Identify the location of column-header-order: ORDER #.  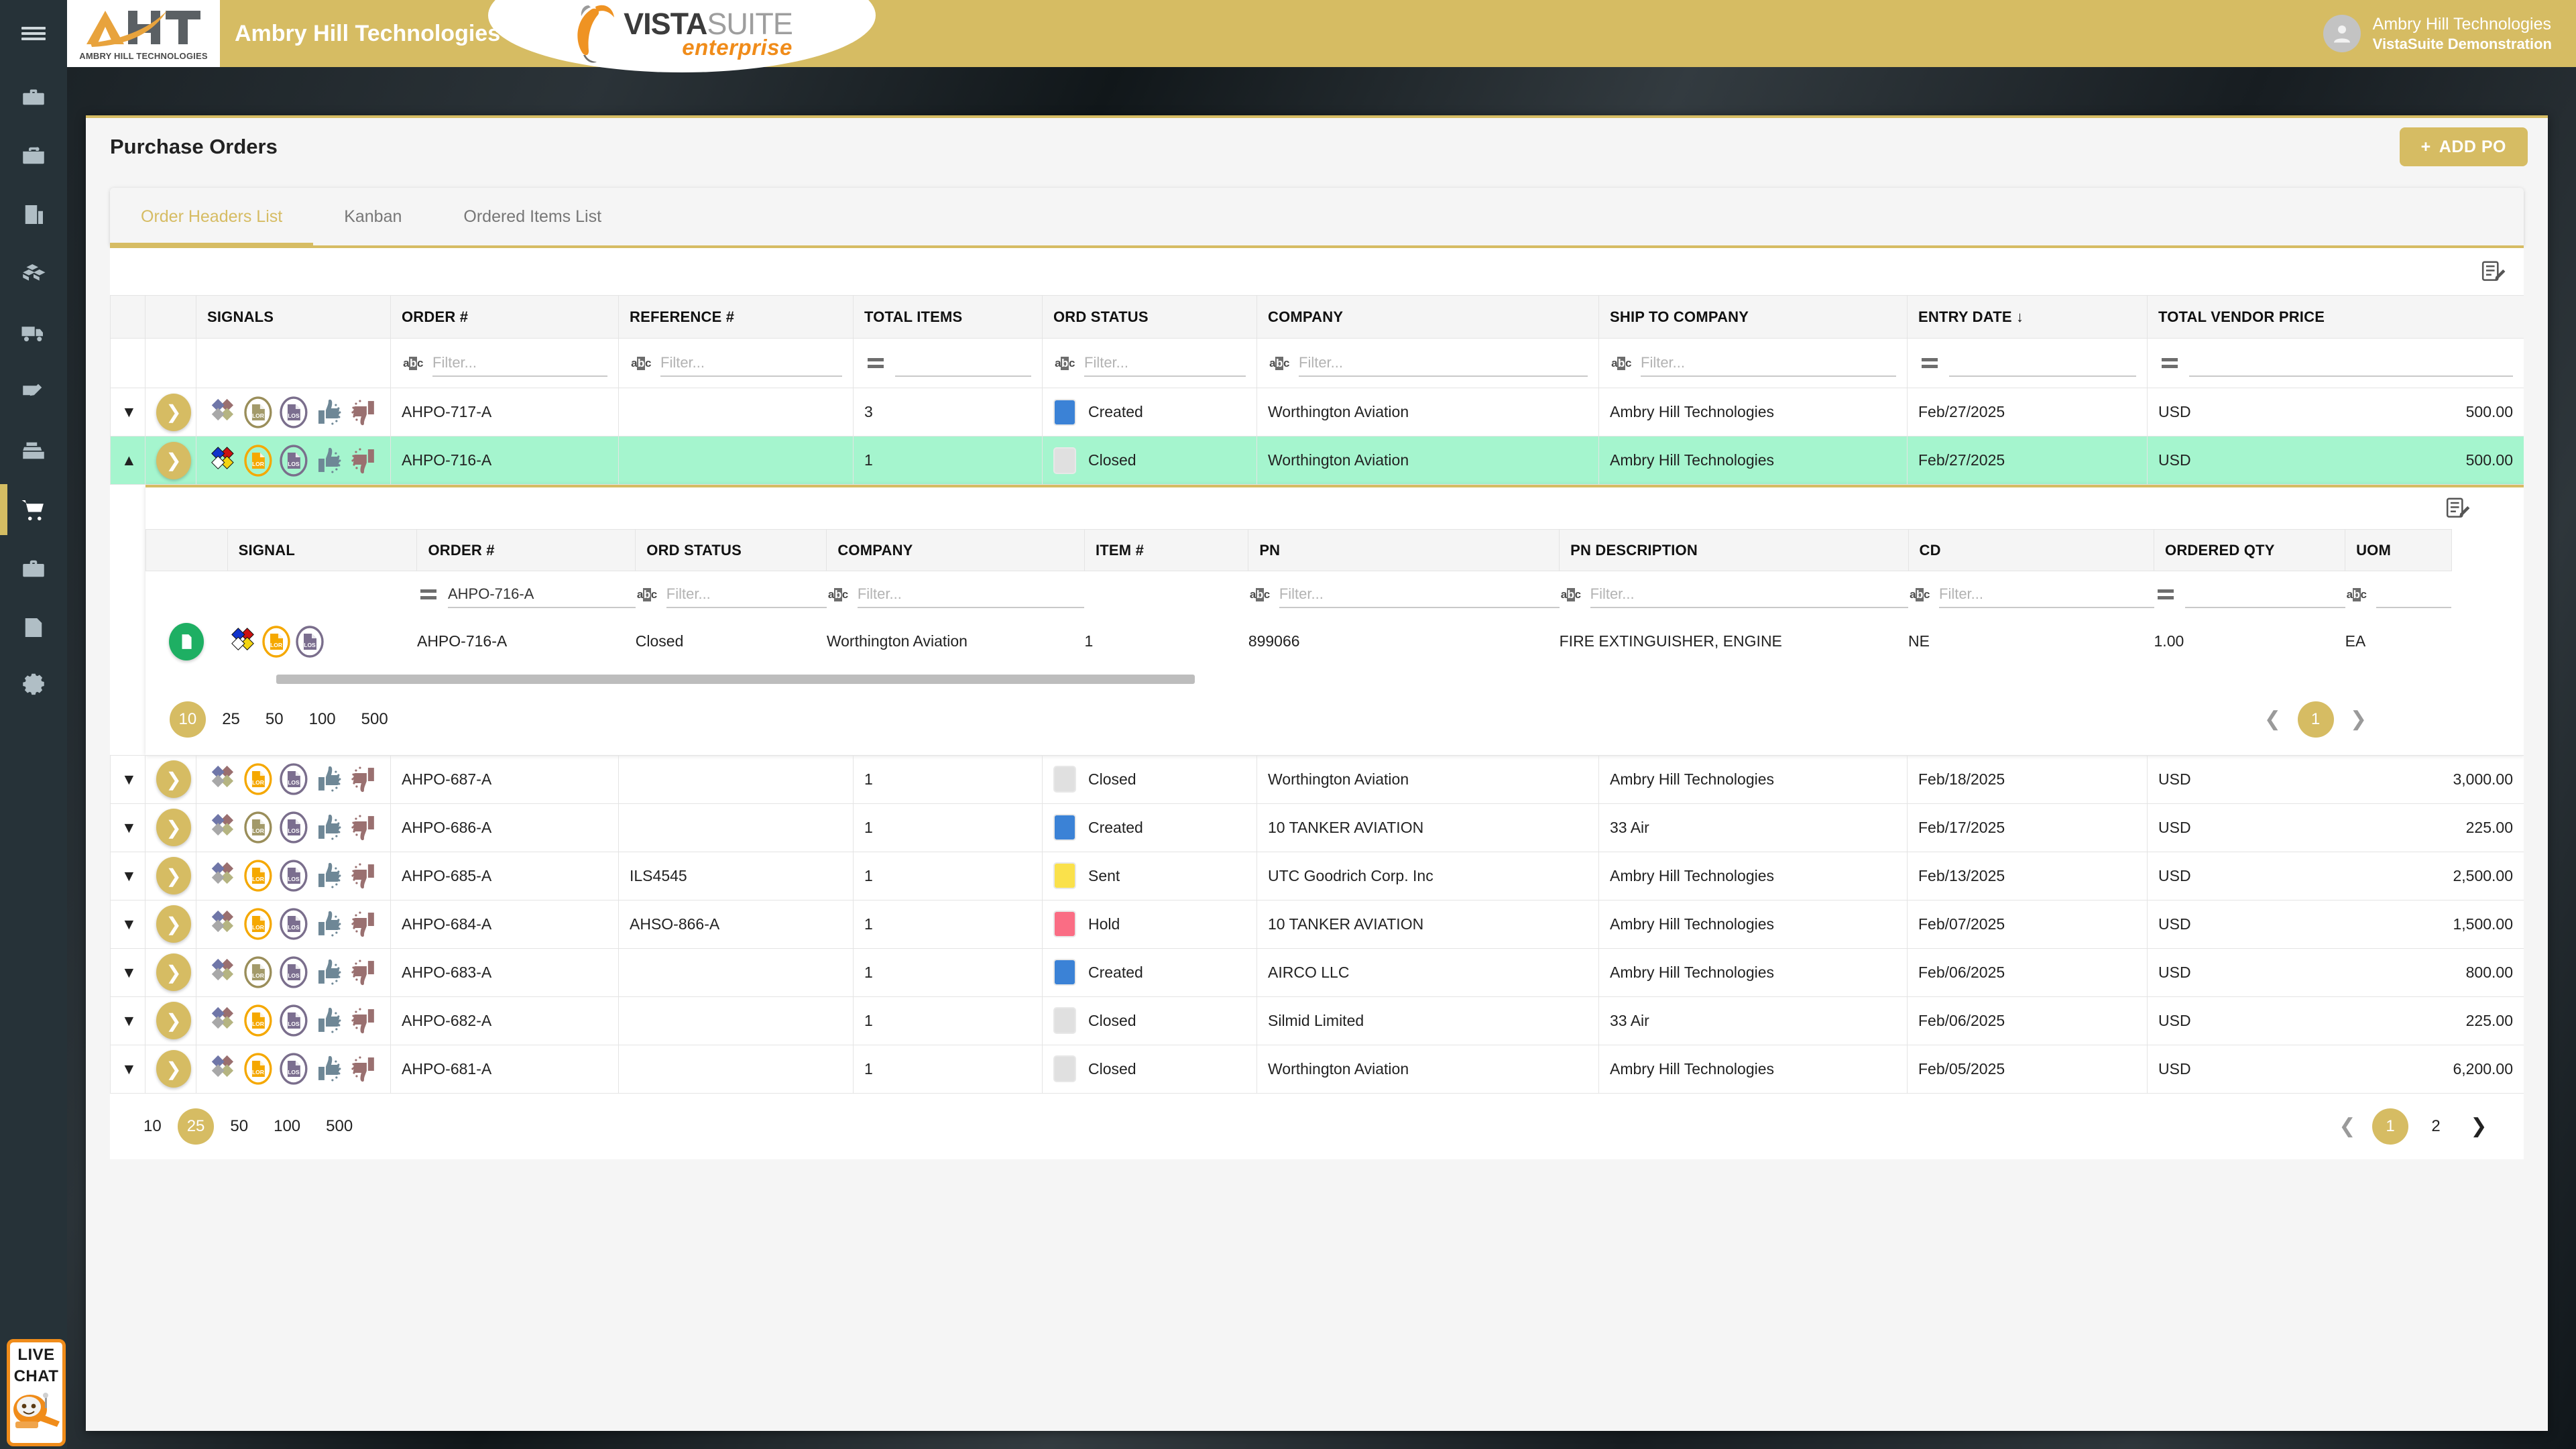
(504, 317).